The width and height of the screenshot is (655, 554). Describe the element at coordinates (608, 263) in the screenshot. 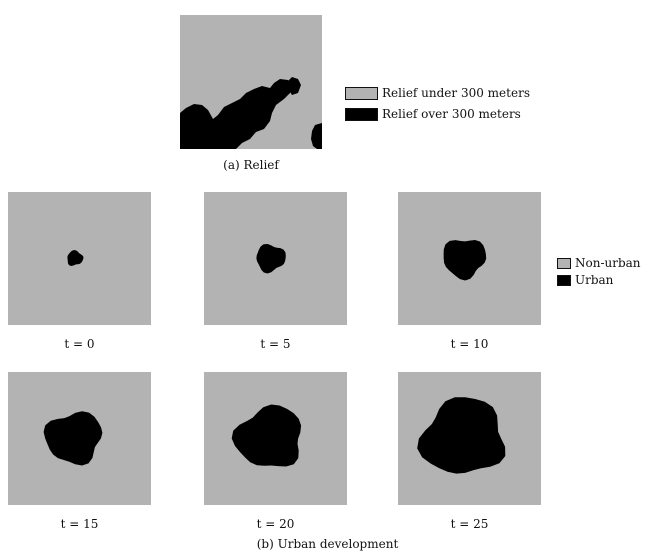

I see `legend-label-non-urban: Non-urban` at that location.